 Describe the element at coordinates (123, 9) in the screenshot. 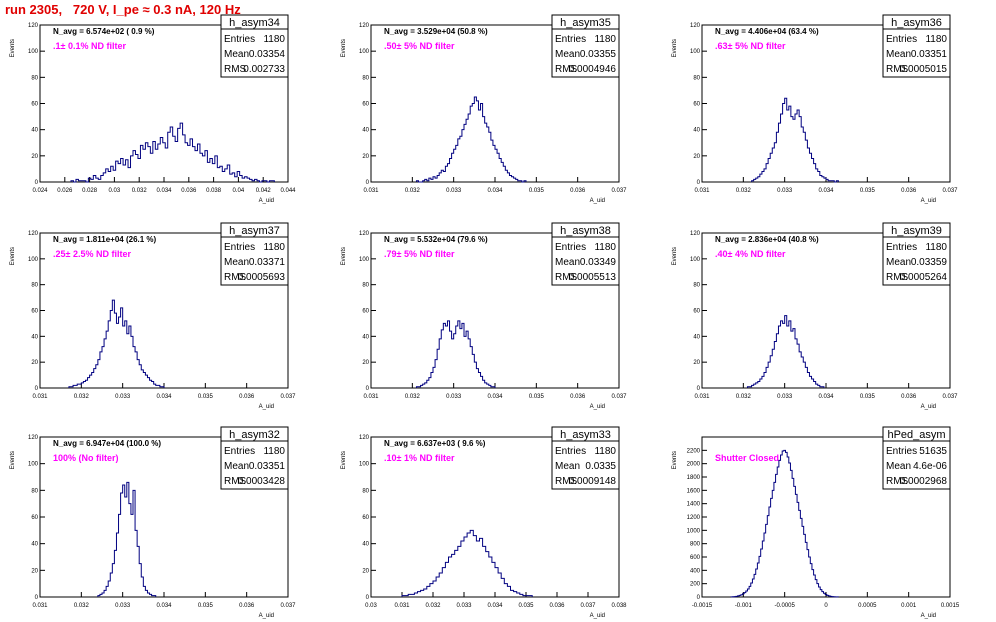

I see `run-title: run 2305, 720 V, I_pe ≈ 0.3 nA, 120 Hz` at that location.